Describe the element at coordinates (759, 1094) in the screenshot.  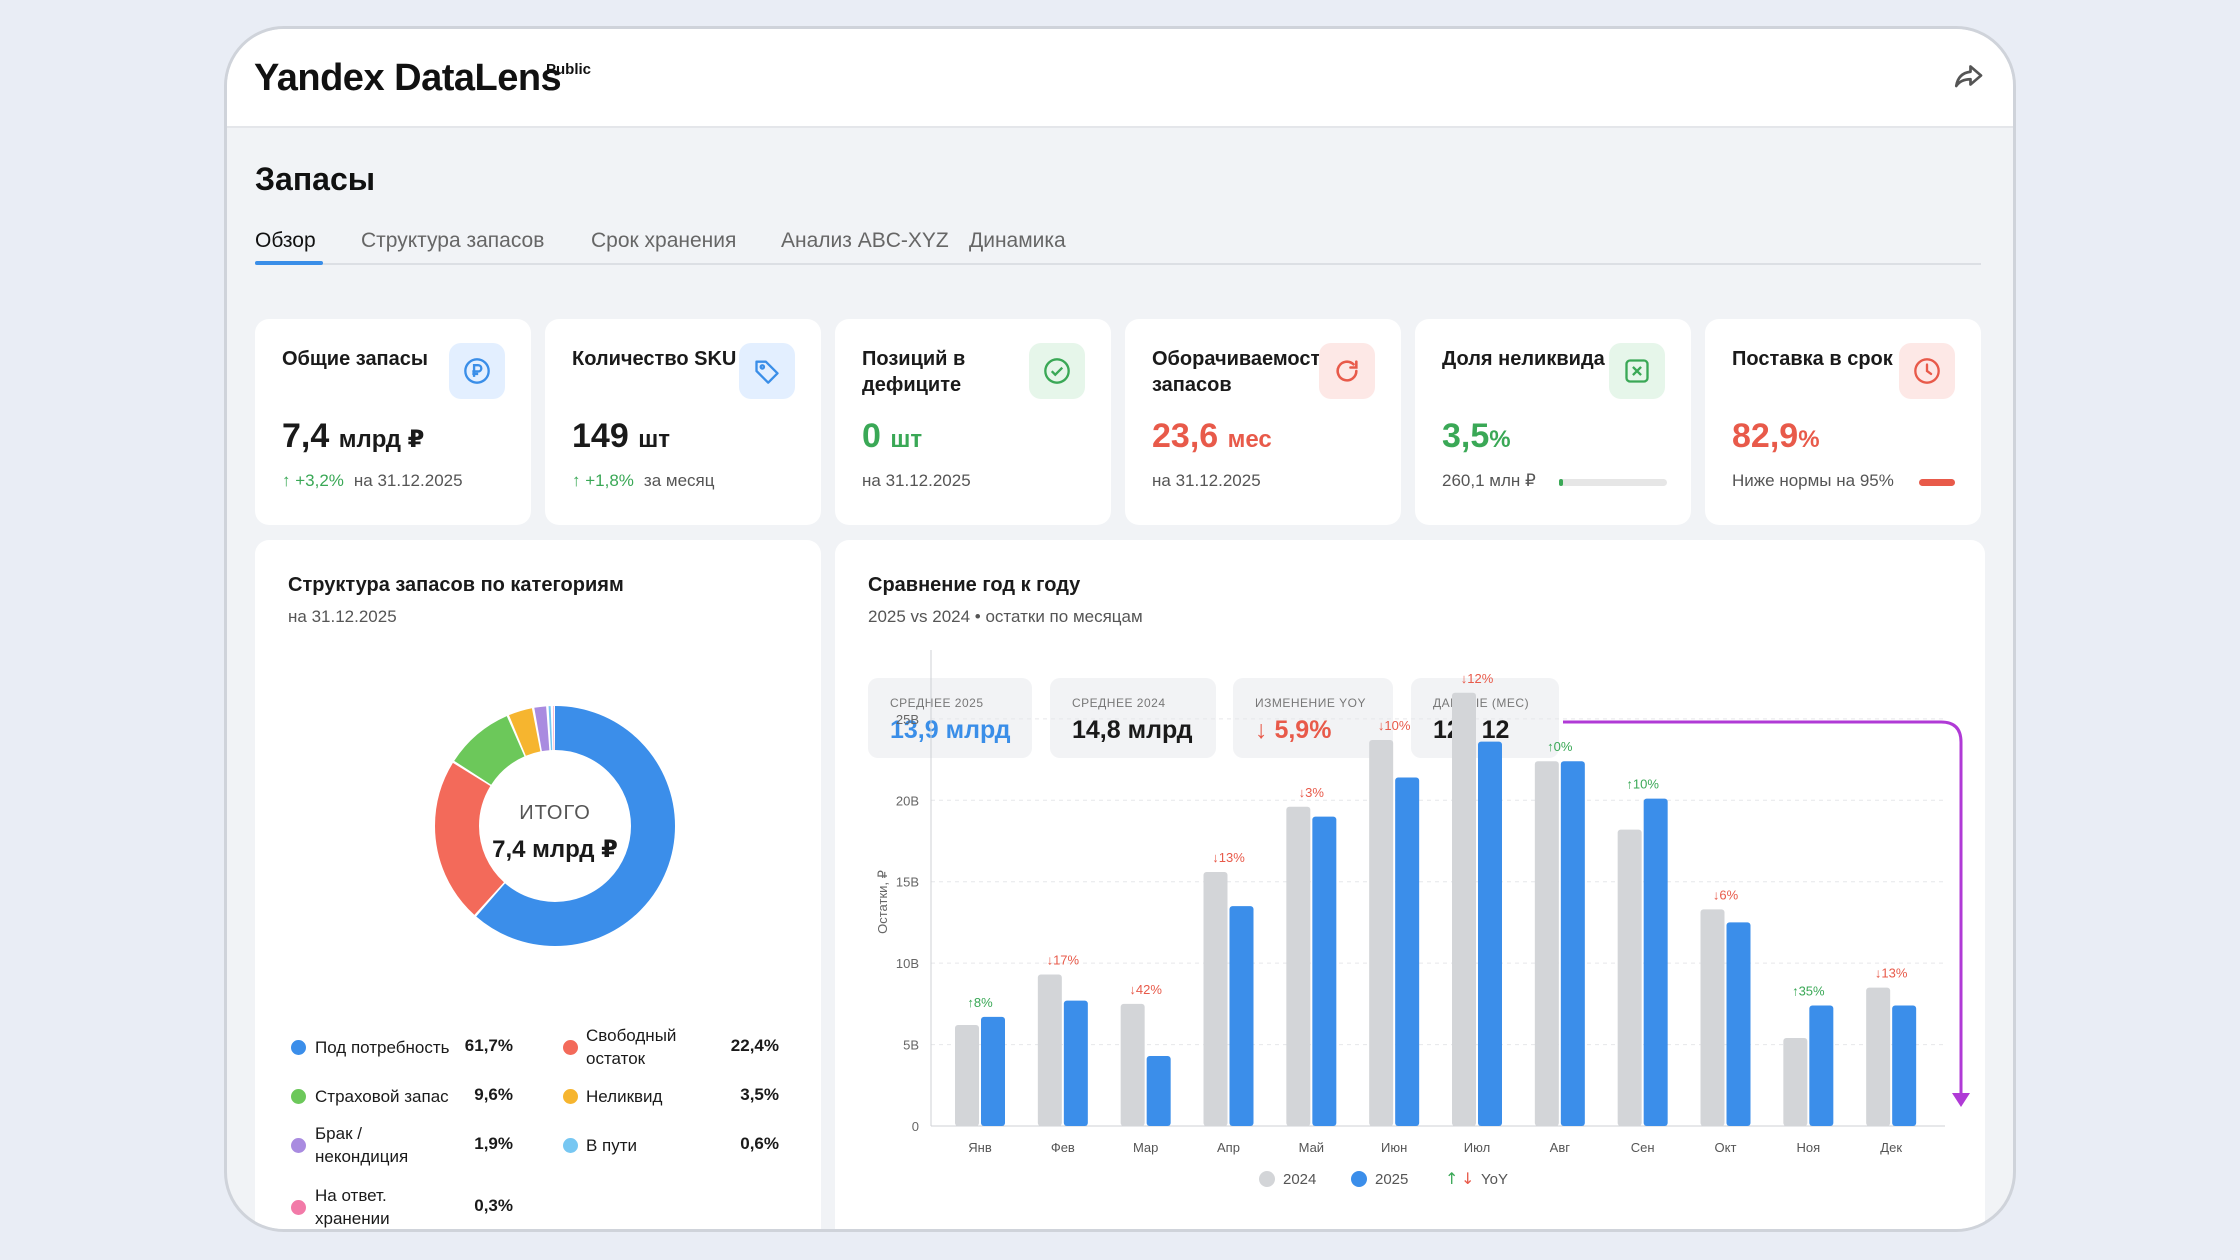
I see `legend-pct: 3,5%` at that location.